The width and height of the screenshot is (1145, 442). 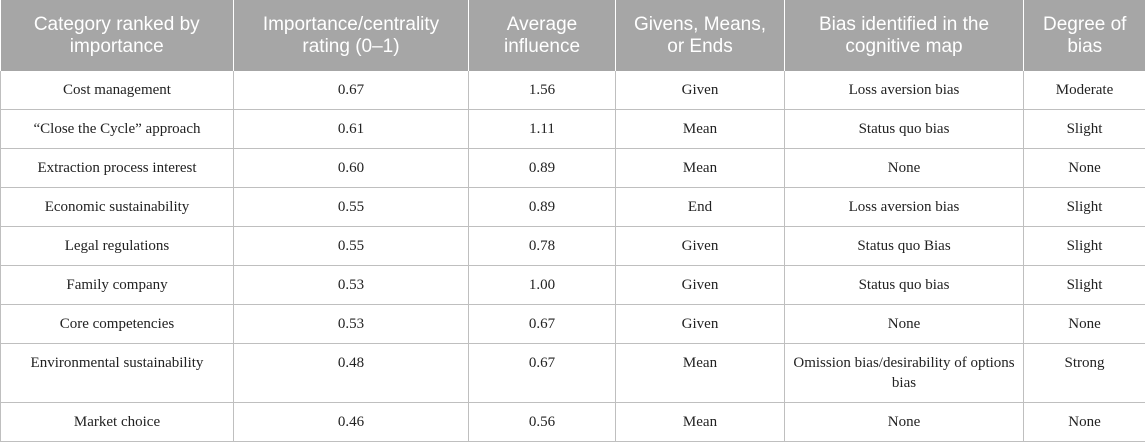 I want to click on cell-givens-means-ends: End, so click(x=700, y=207).